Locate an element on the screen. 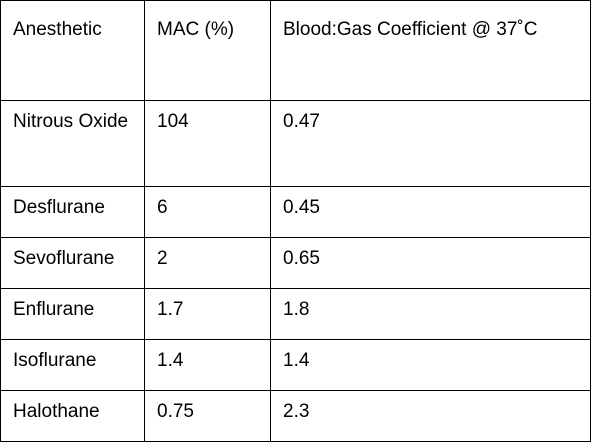 The width and height of the screenshot is (591, 442). cell-mac: 0.75 is located at coordinates (207, 416).